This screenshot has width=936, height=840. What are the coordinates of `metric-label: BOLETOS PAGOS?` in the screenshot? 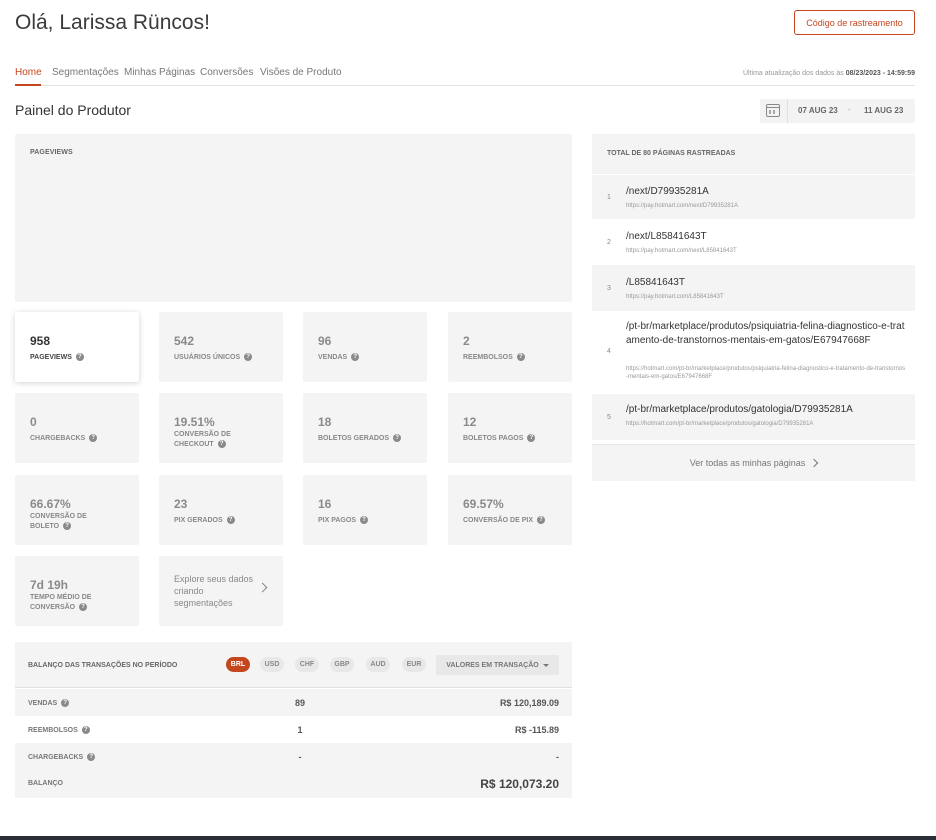 It's located at (499, 439).